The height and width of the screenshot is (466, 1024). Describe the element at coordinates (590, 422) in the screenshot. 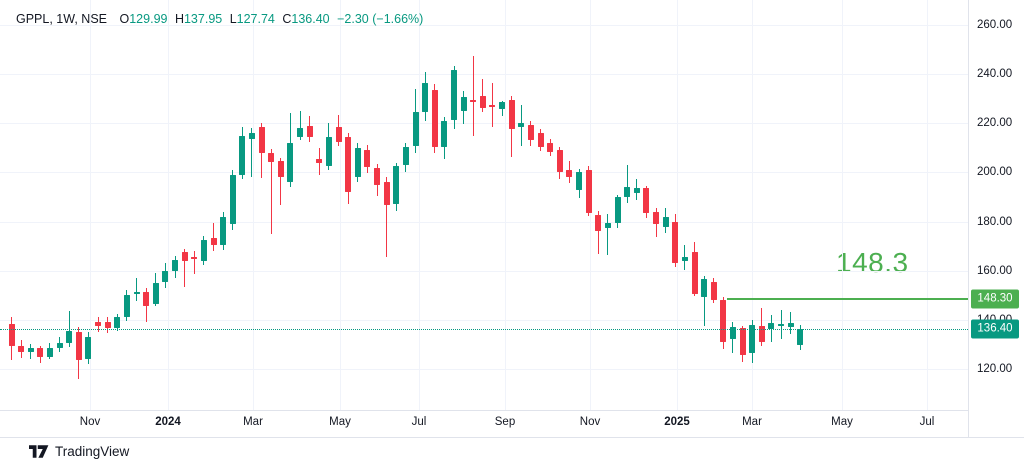

I see `time-tick-label: Nov` at that location.